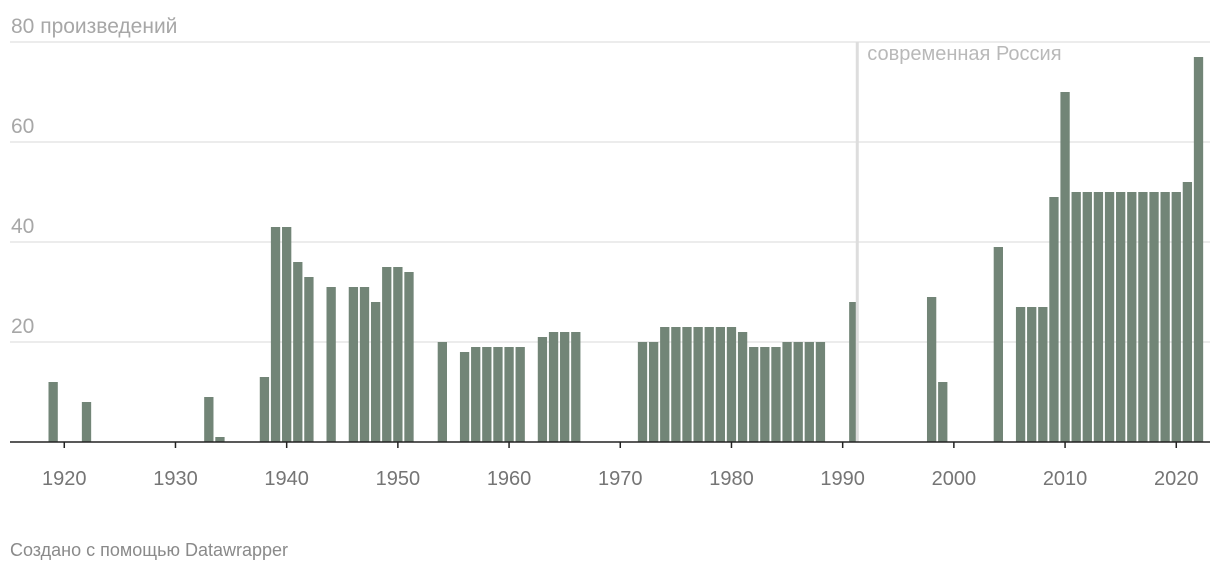  Describe the element at coordinates (720, 384) in the screenshot. I see `bar-1979` at that location.